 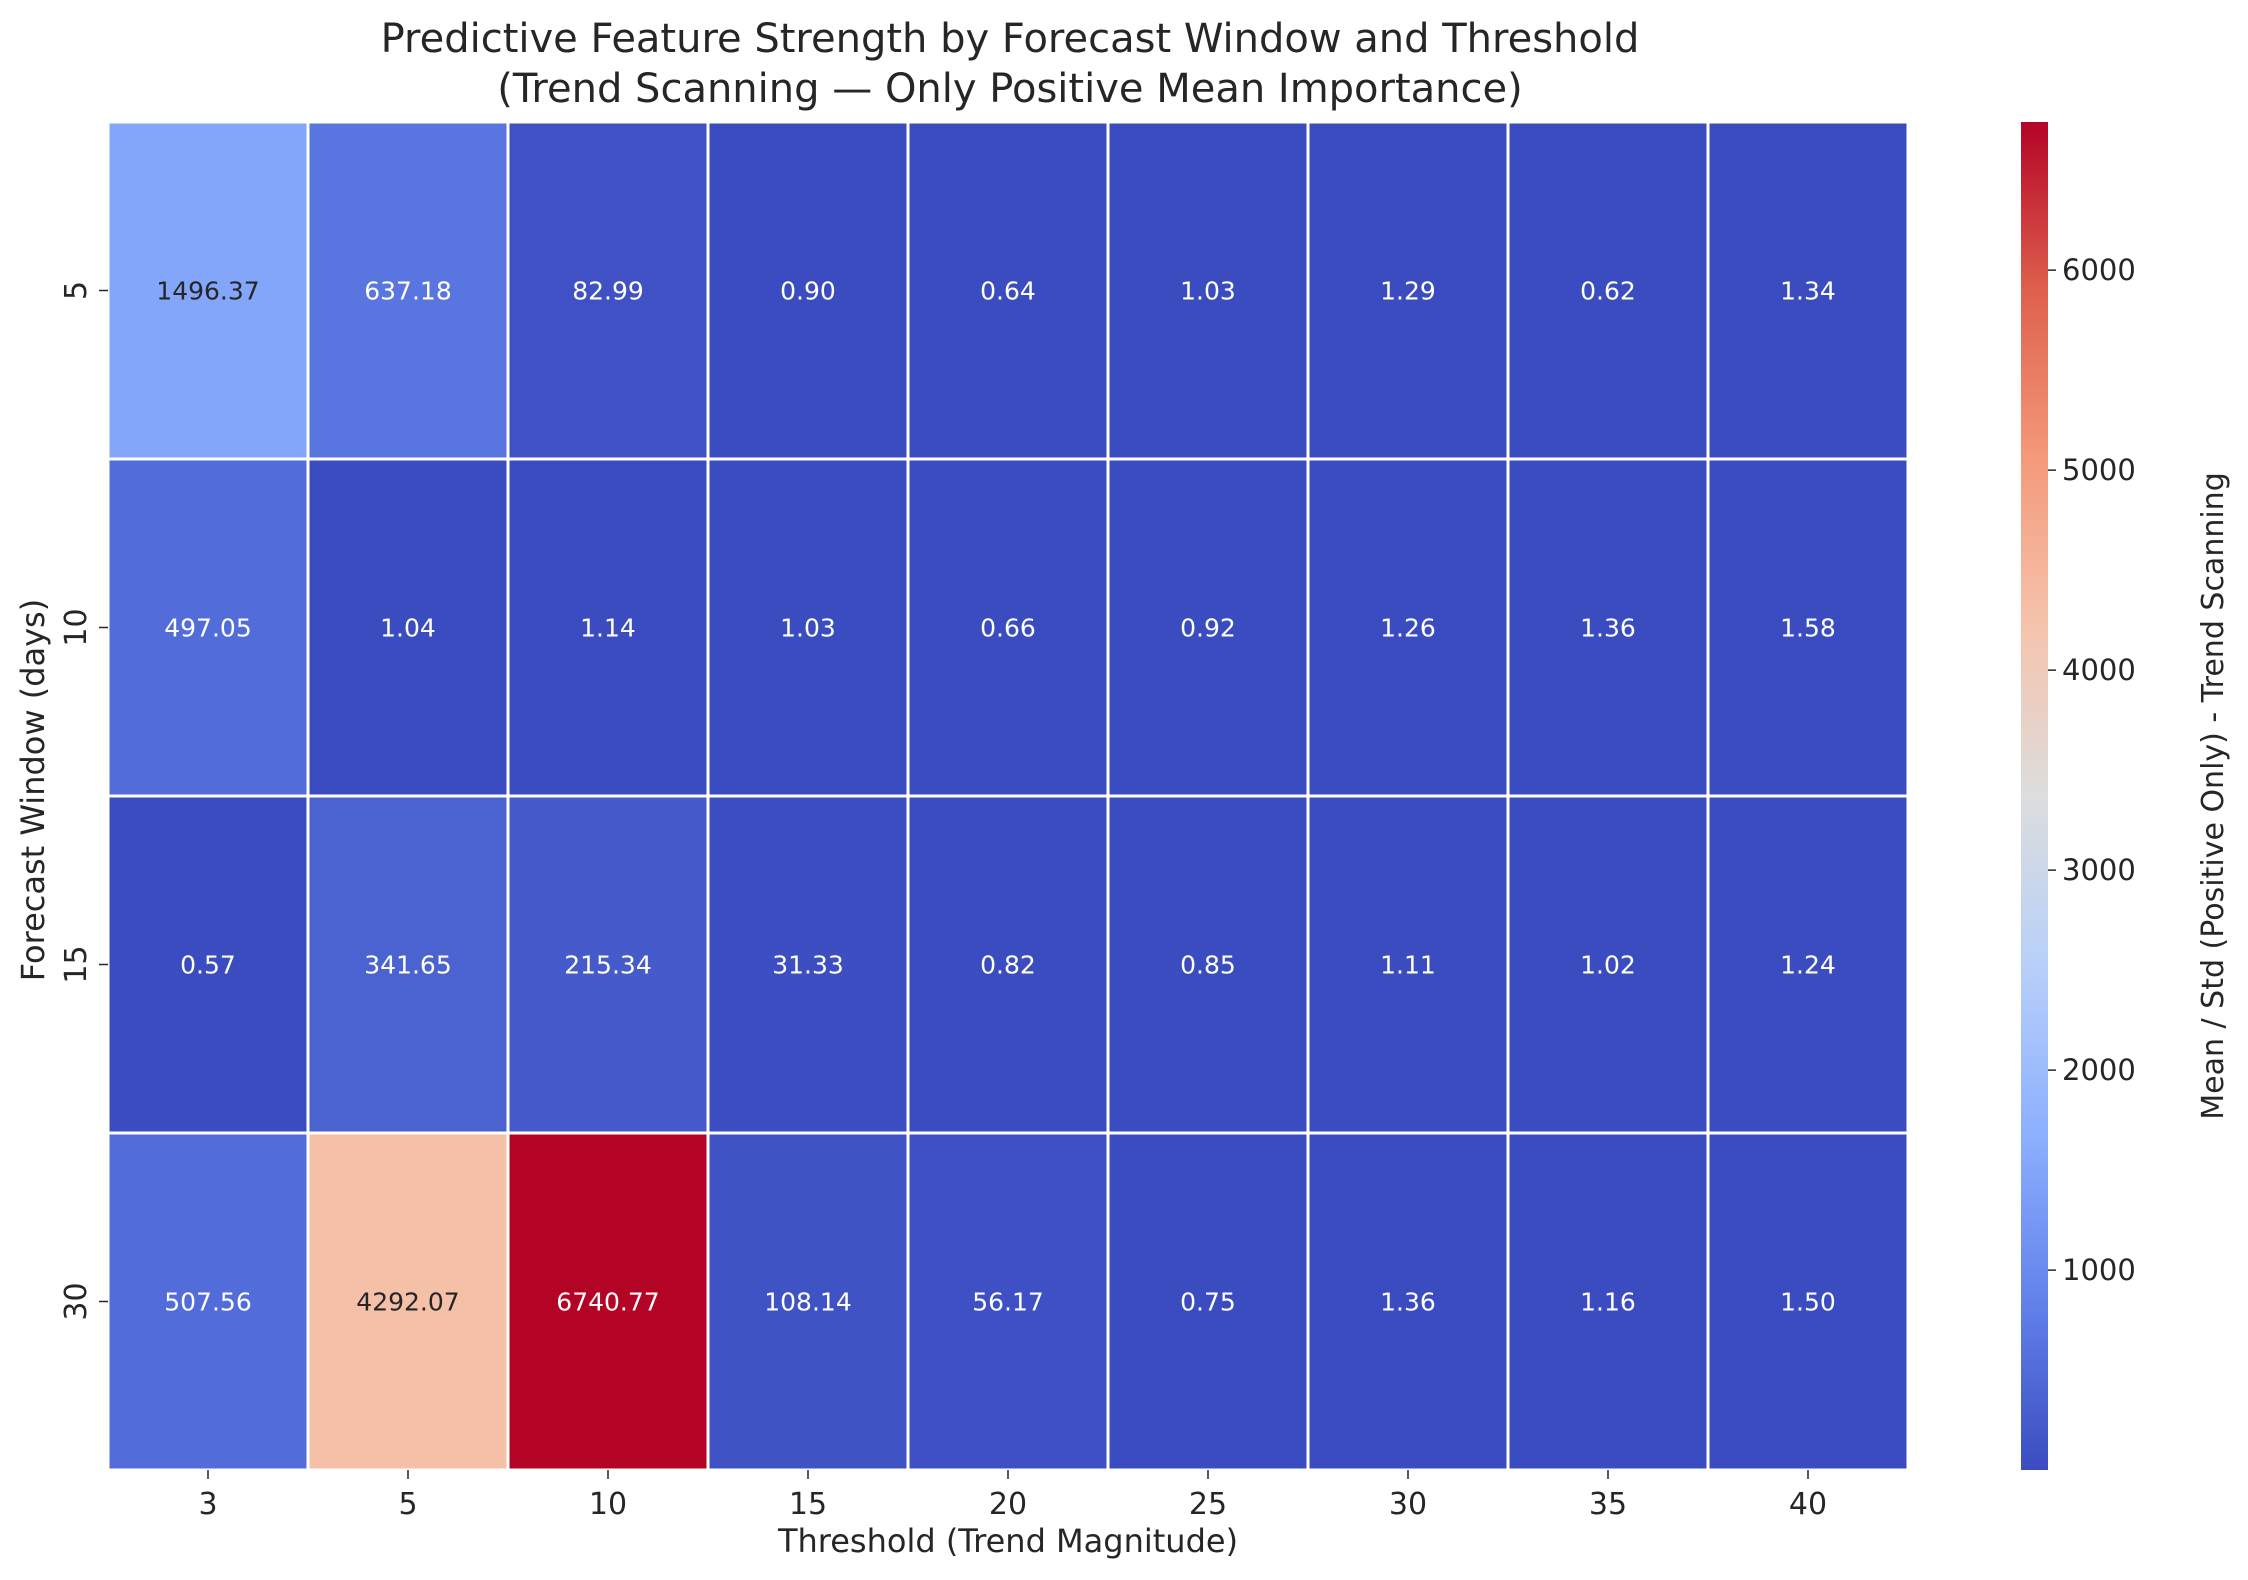 I want to click on cell-value-label: 1.34, so click(x=1808, y=291).